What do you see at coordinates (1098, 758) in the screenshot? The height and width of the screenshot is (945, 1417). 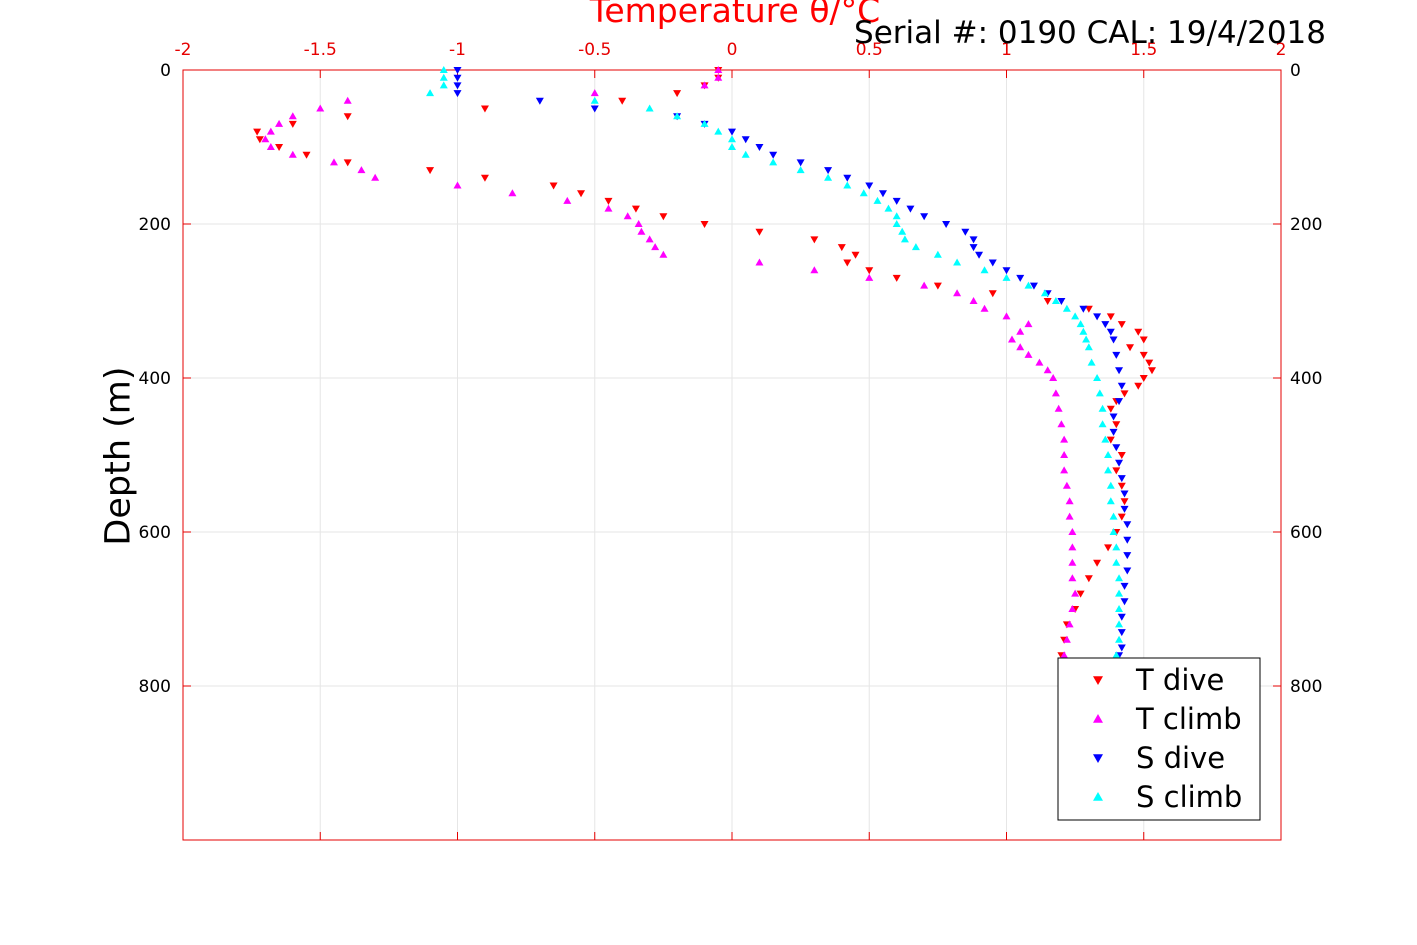 I see `legend-marker` at bounding box center [1098, 758].